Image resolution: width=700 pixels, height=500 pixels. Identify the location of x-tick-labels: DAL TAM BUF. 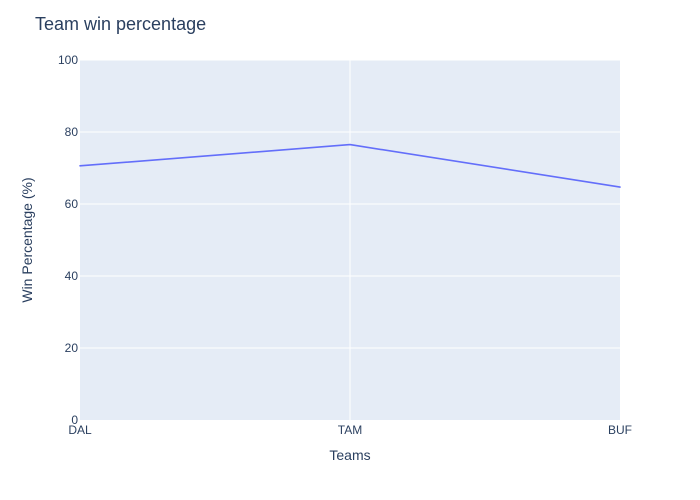
(350, 430).